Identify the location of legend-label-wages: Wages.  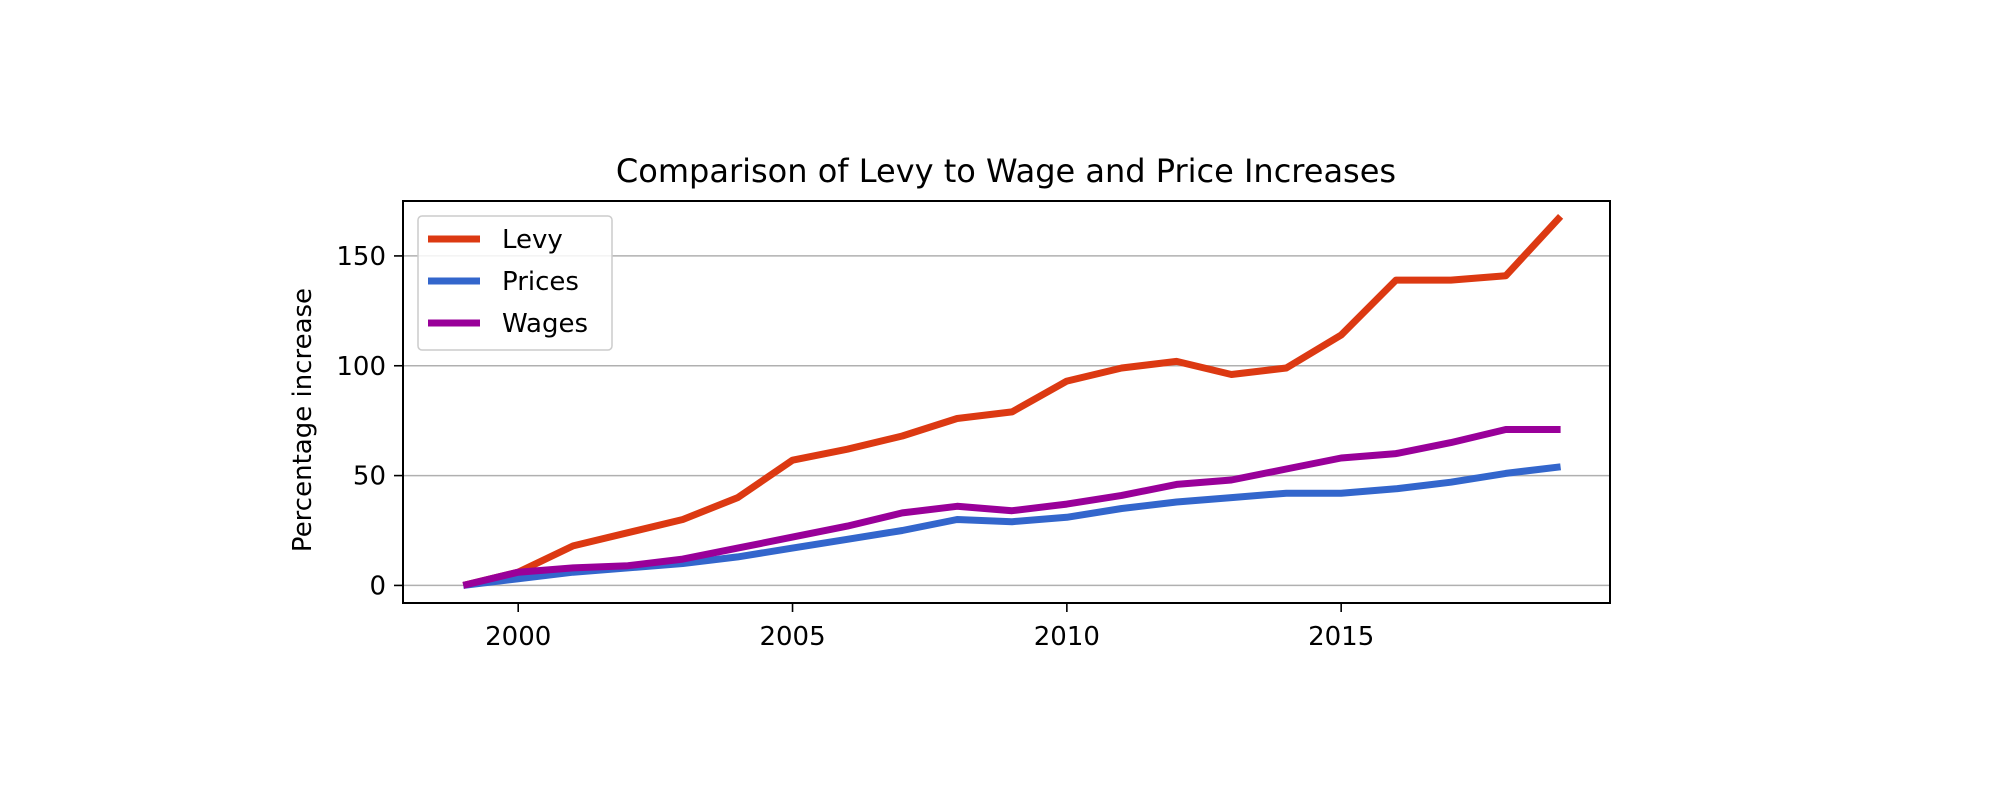
(545, 324).